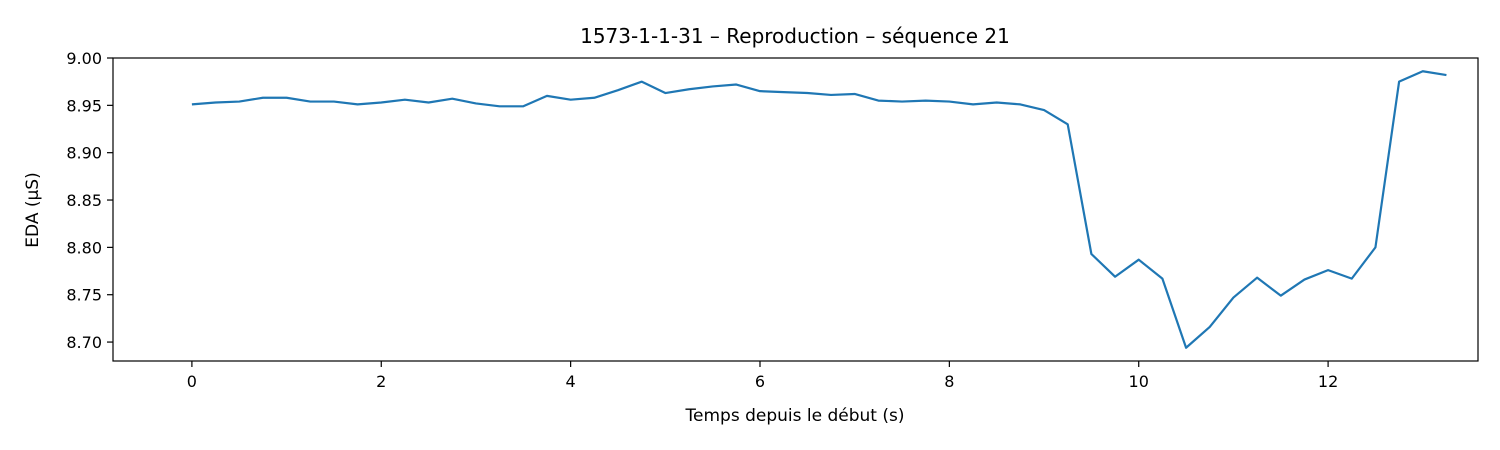 The image size is (1500, 450). What do you see at coordinates (949, 381) in the screenshot?
I see `x-tick-label: 8` at bounding box center [949, 381].